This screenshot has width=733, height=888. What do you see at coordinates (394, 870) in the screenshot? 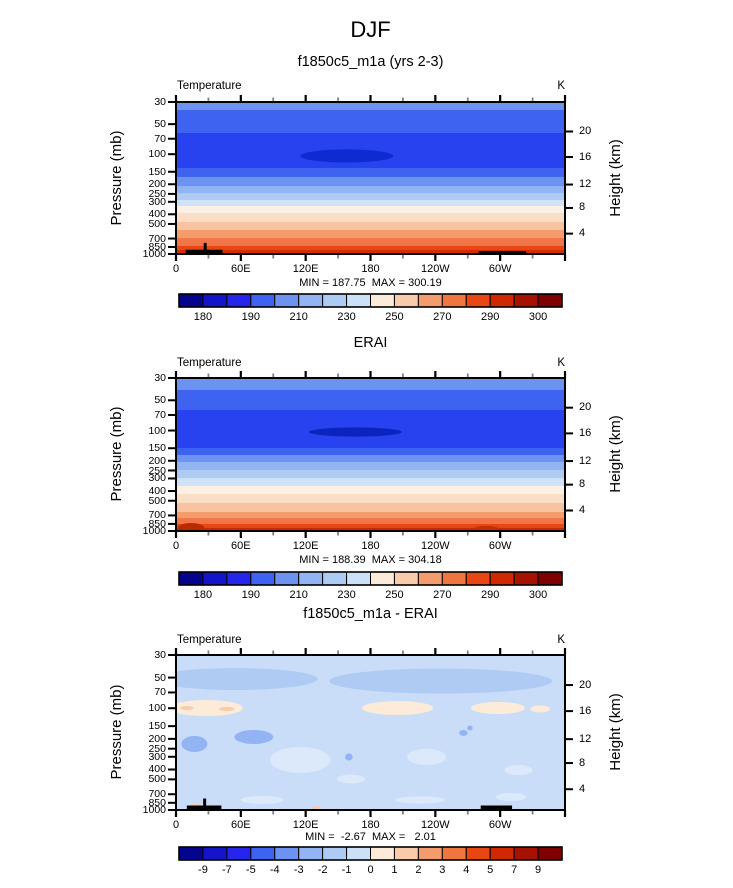
I see `colorbar-tick-label: 1` at bounding box center [394, 870].